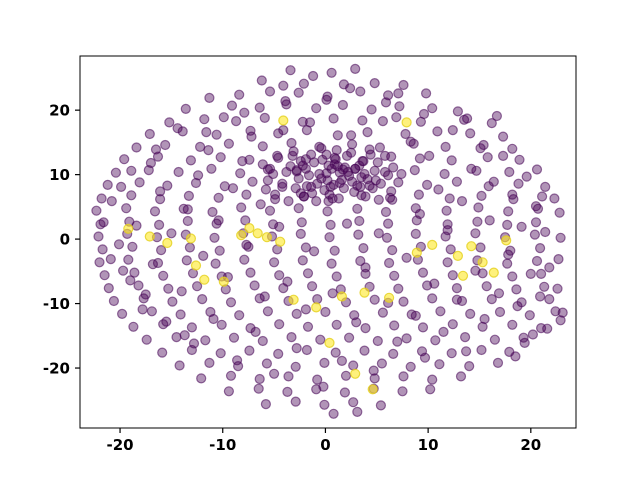 This screenshot has height=480, width=640. I want to click on y-tick-label: 10, so click(59, 175).